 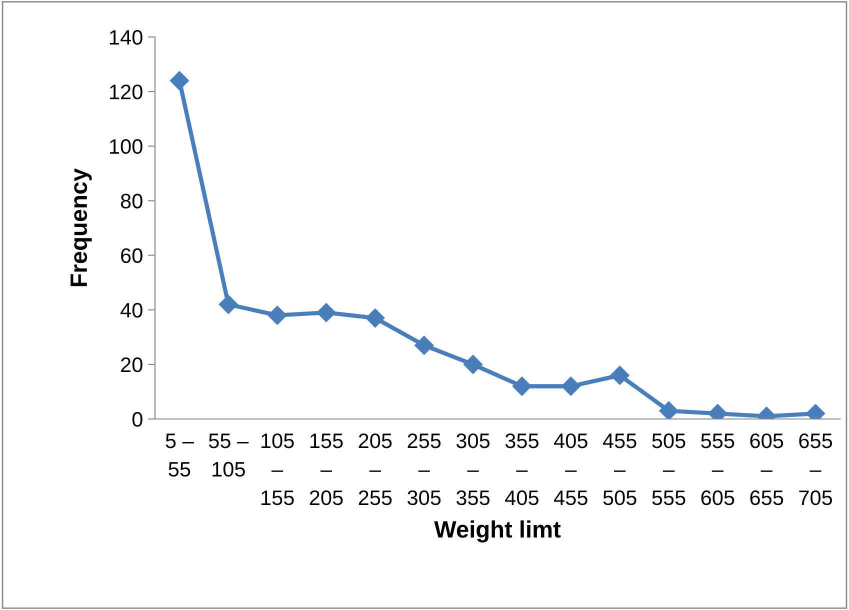 I want to click on y-tick-label: 40, so click(x=131, y=310).